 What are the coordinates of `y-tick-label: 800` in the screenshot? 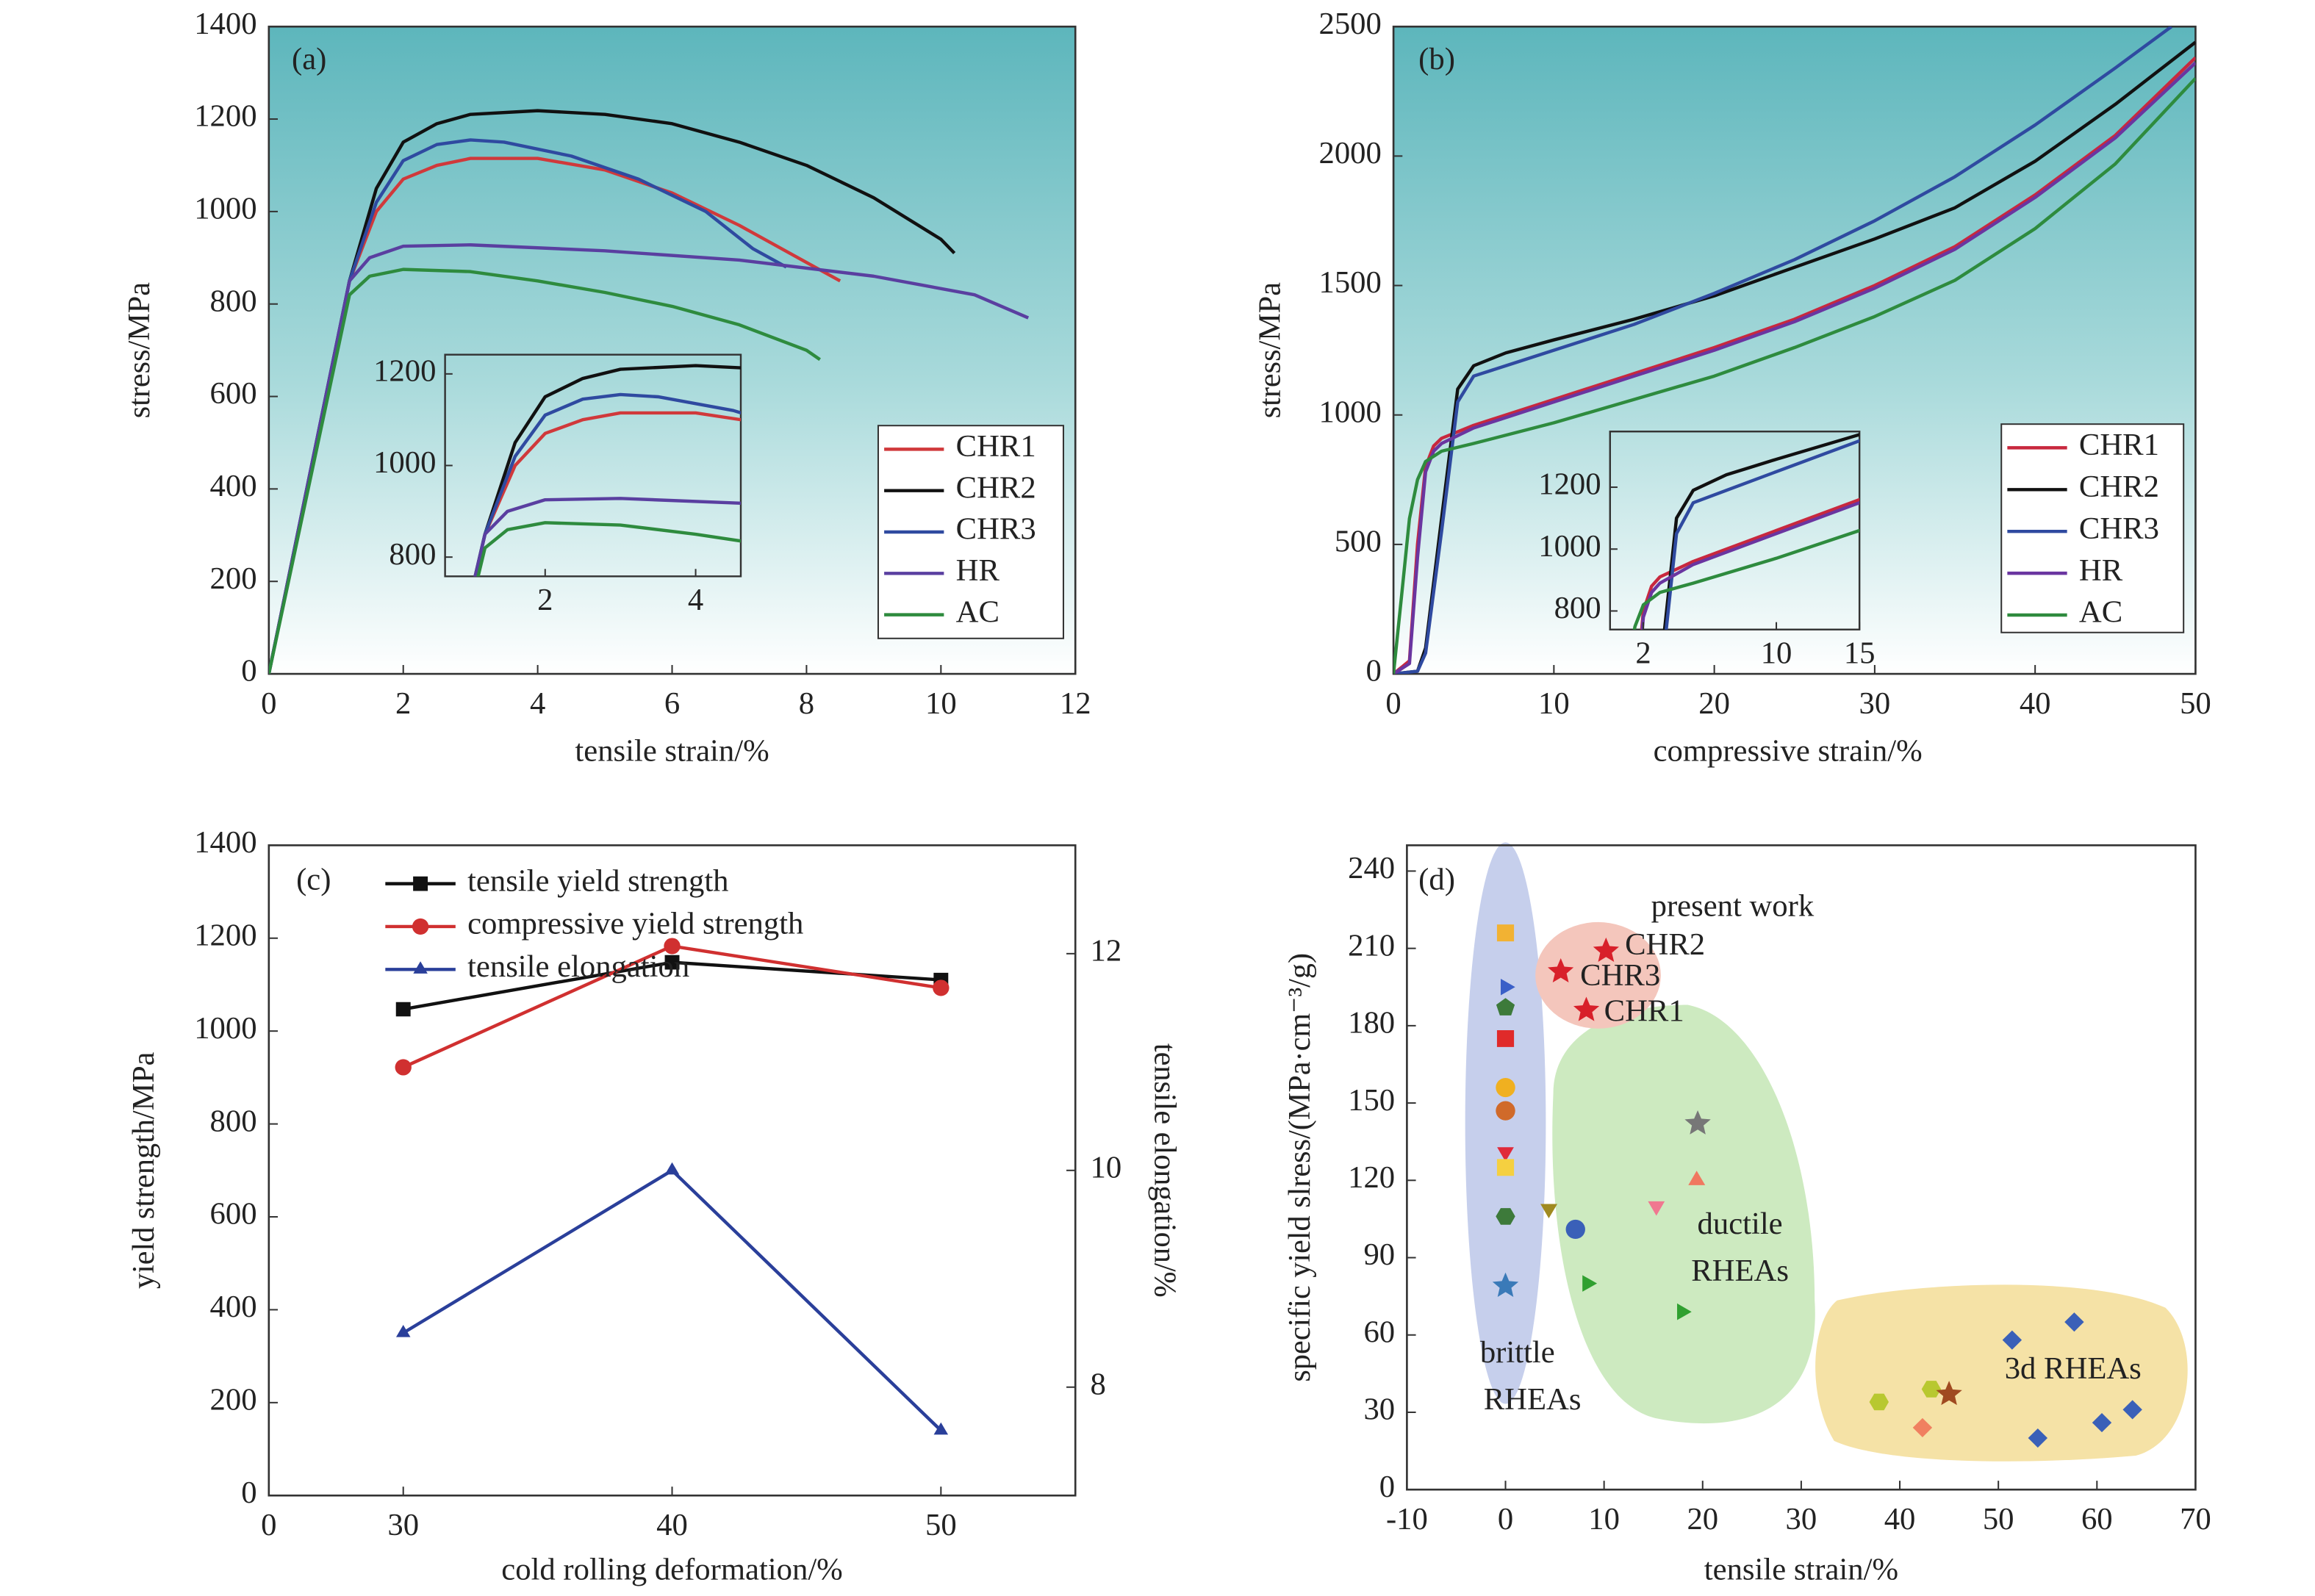 It's located at (234, 1121).